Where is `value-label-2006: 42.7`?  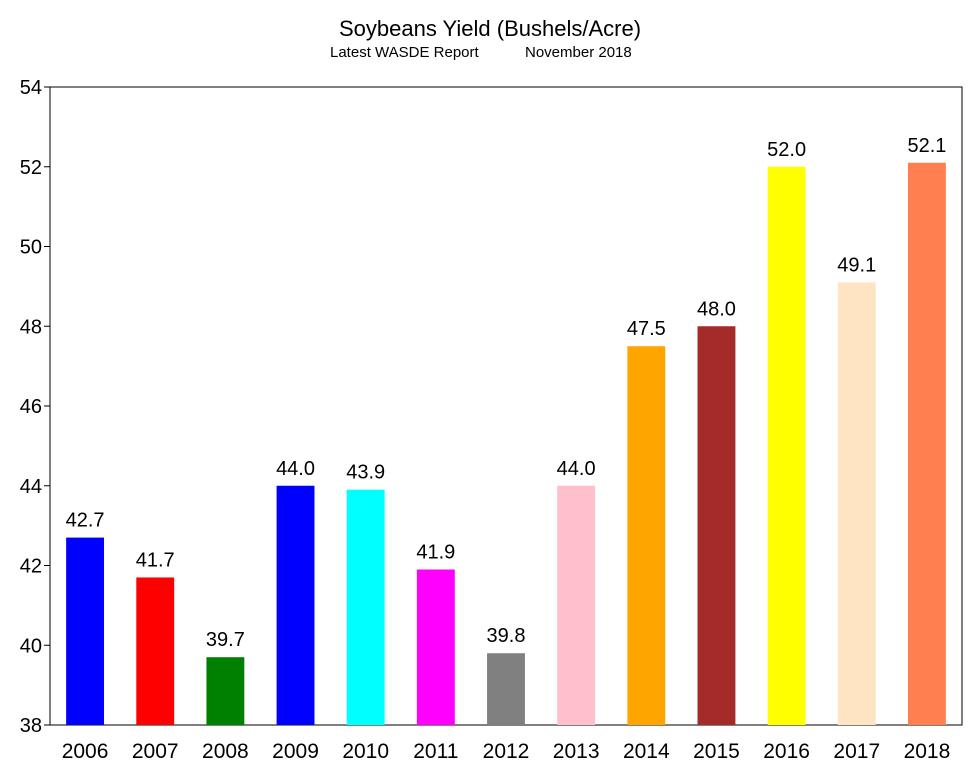 value-label-2006: 42.7 is located at coordinates (85, 521).